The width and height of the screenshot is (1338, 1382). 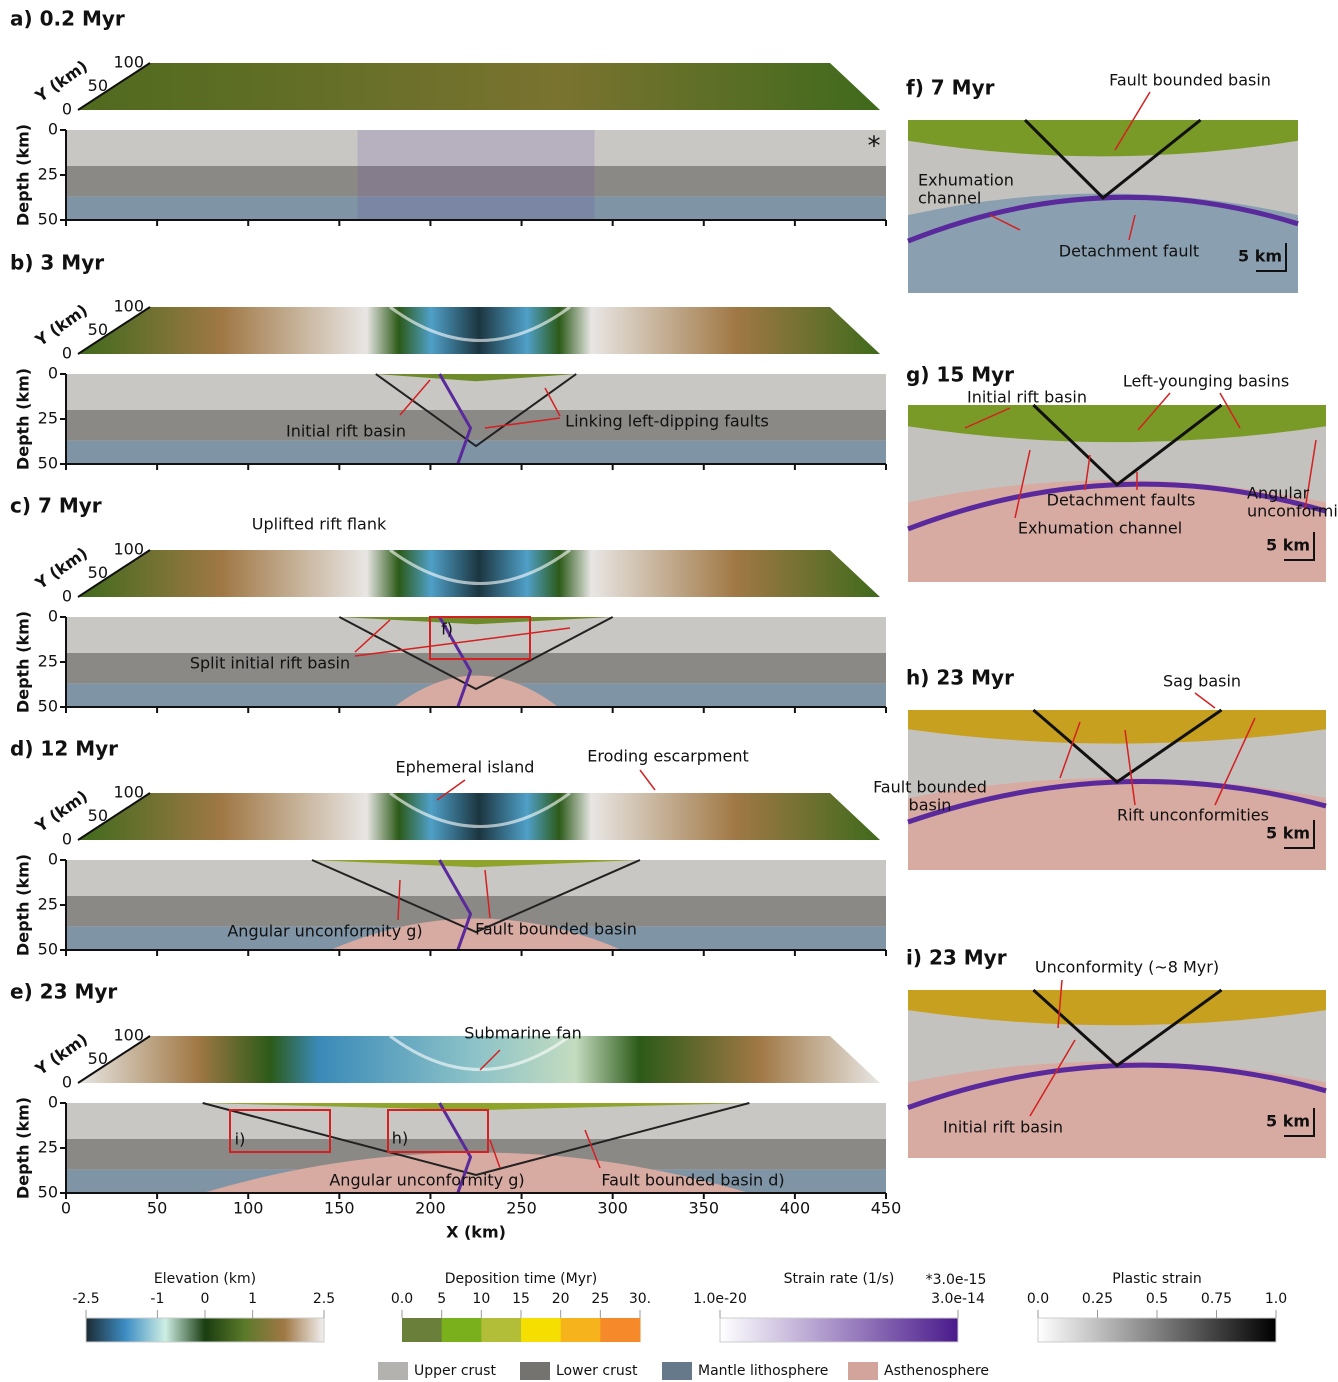 What do you see at coordinates (67, 19) in the screenshot?
I see `panel-title: a) 0.2 Myr` at bounding box center [67, 19].